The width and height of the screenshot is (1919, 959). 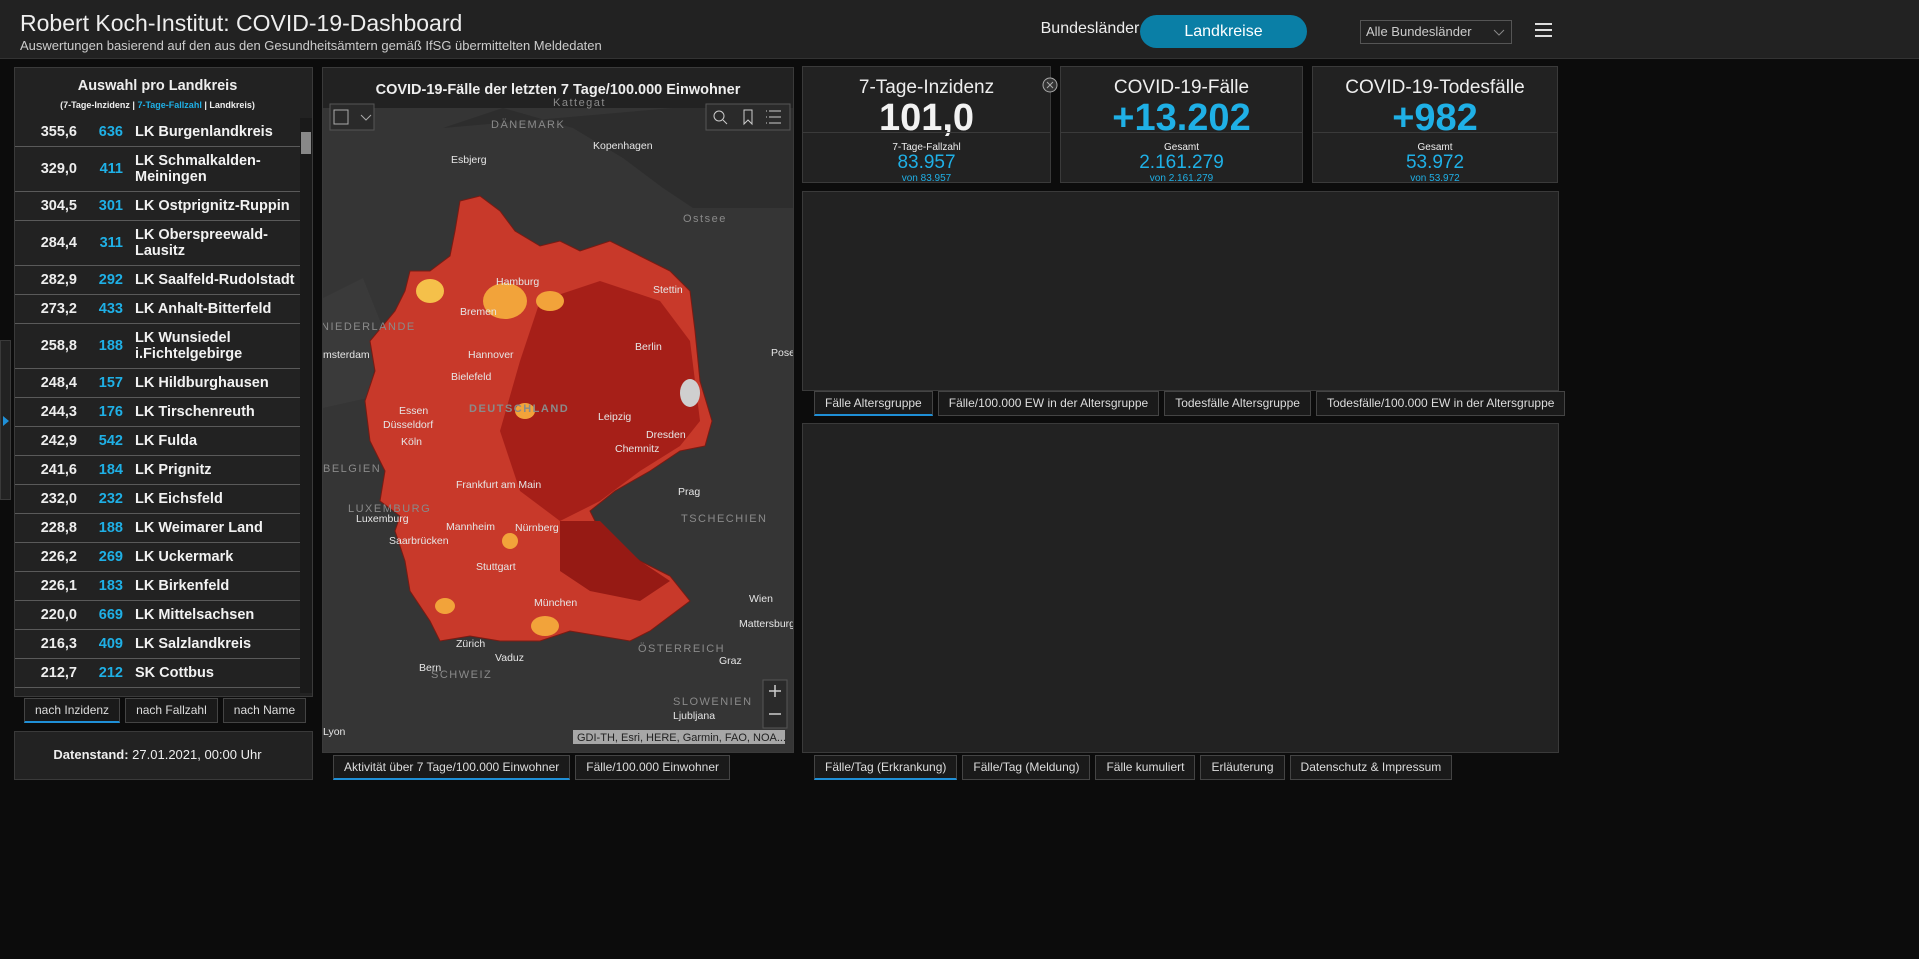 What do you see at coordinates (157, 499) in the screenshot?
I see `list-row: 232,0 232 LK Eichsfeld` at bounding box center [157, 499].